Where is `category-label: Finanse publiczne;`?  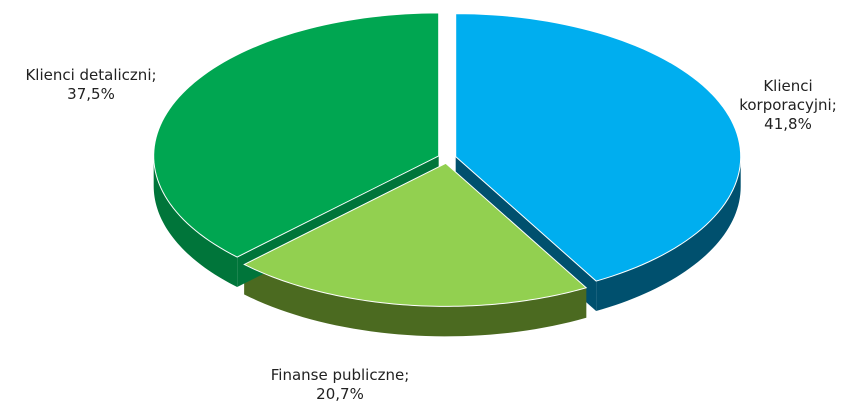
category-label: Finanse publiczne; is located at coordinates (340, 375).